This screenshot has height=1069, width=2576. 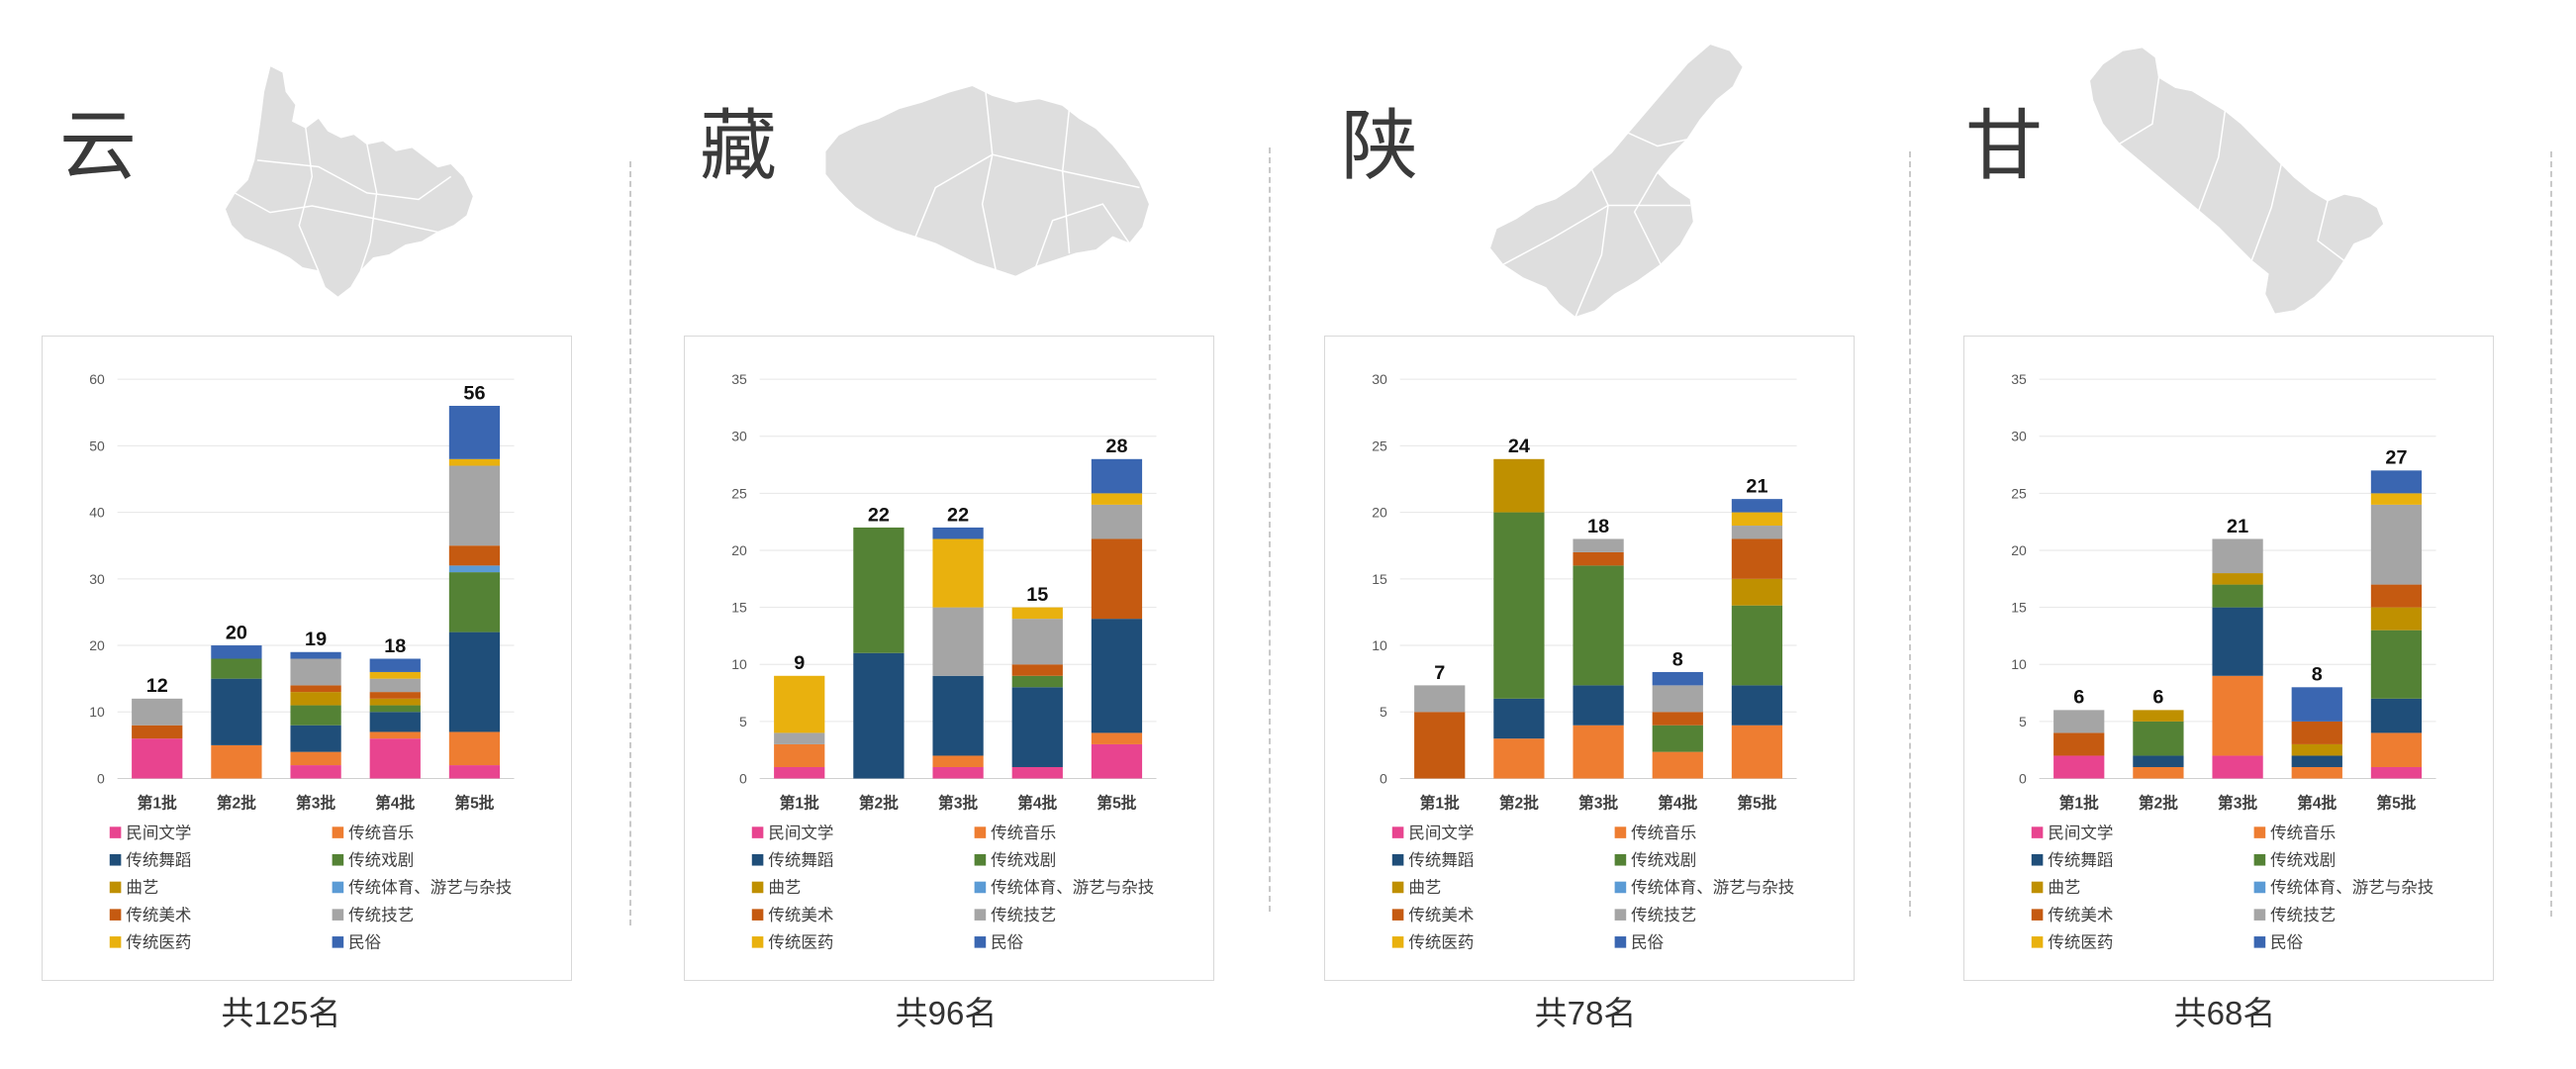 I want to click on y-tick-label: 50, so click(x=97, y=445).